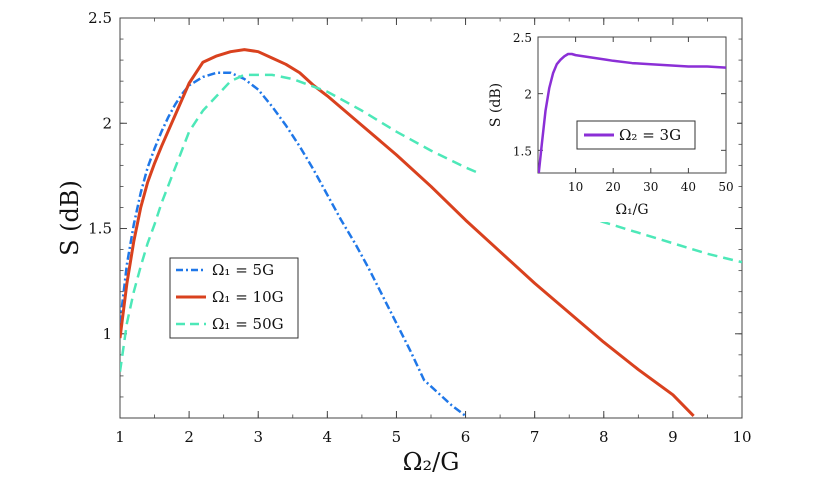  What do you see at coordinates (688, 187) in the screenshot?
I see `inset-x-tick-label: 40` at bounding box center [688, 187].